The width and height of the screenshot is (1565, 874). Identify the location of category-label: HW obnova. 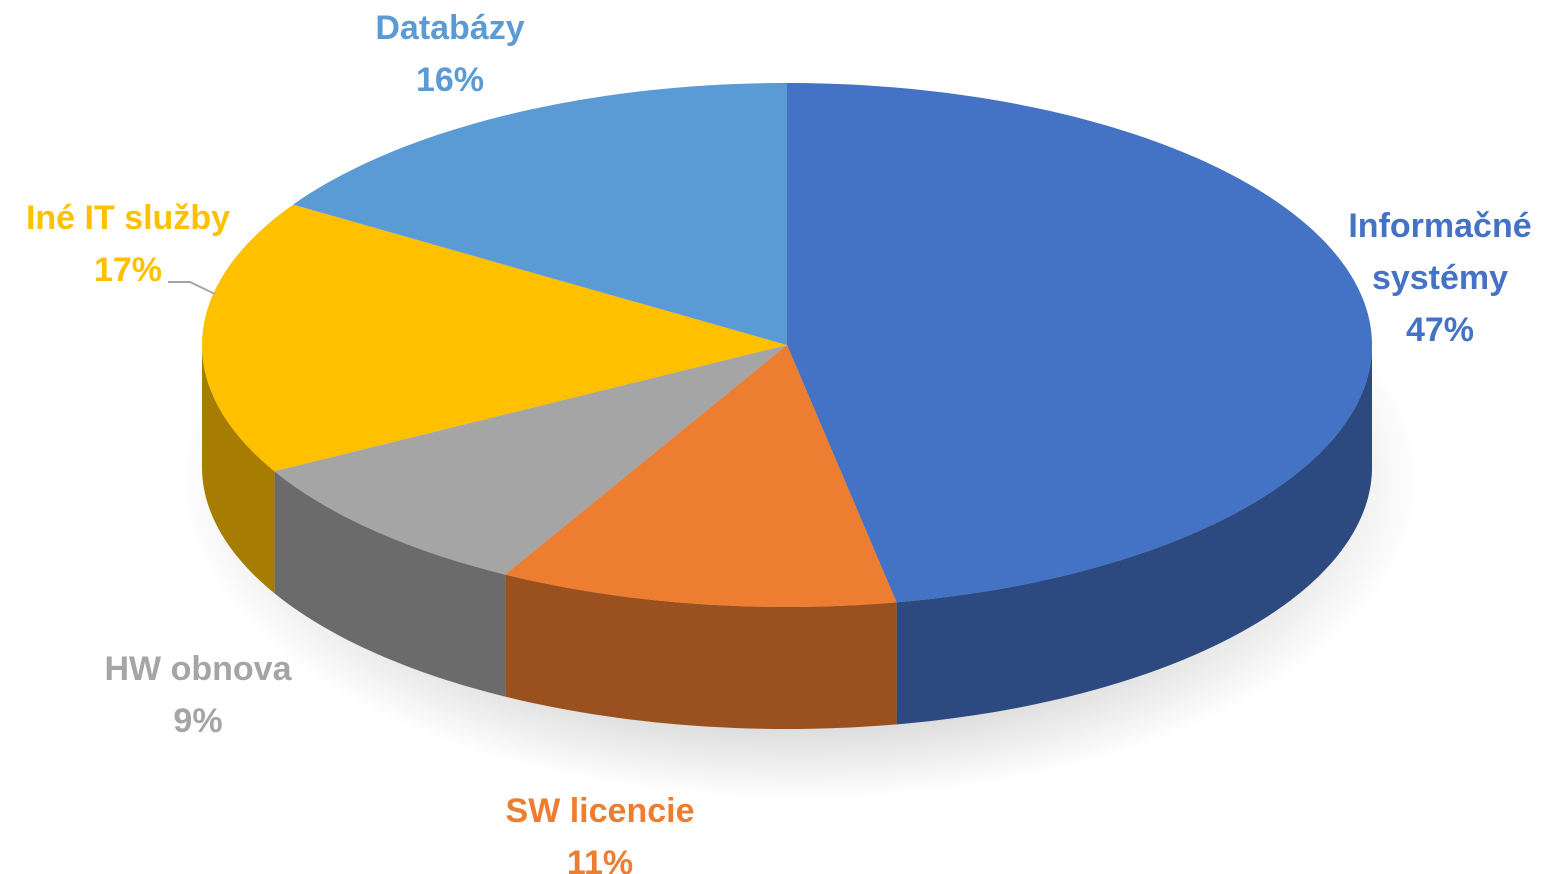
(198, 669).